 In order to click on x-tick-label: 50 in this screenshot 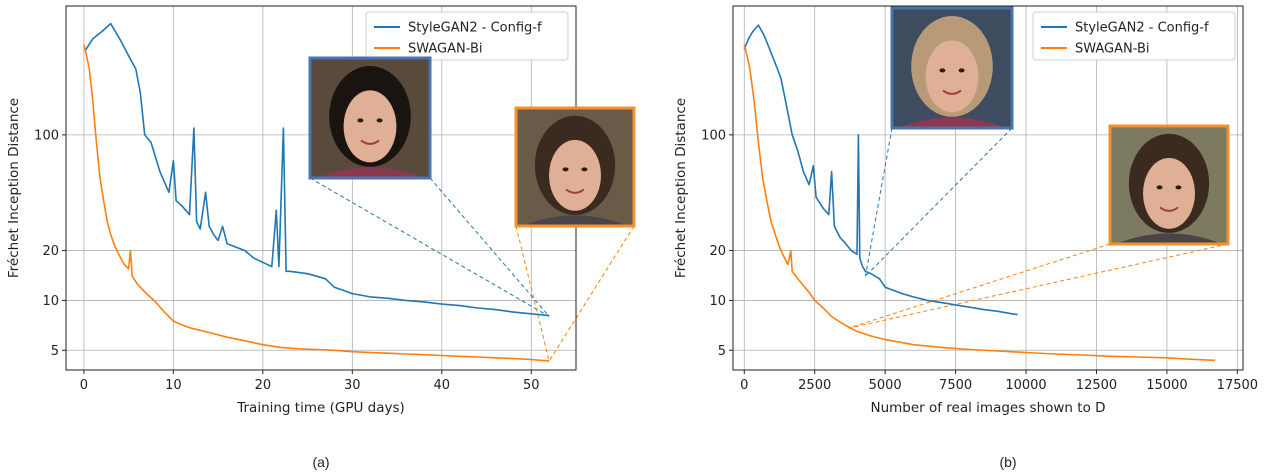, I will do `click(531, 385)`.